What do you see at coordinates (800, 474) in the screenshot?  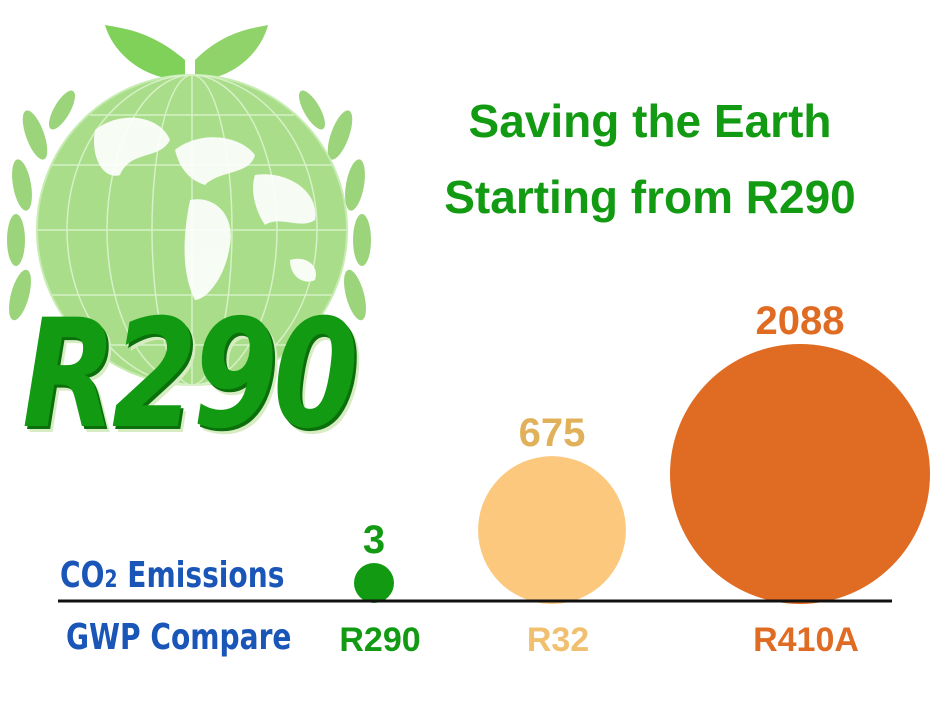 I see `bubble-r410a` at bounding box center [800, 474].